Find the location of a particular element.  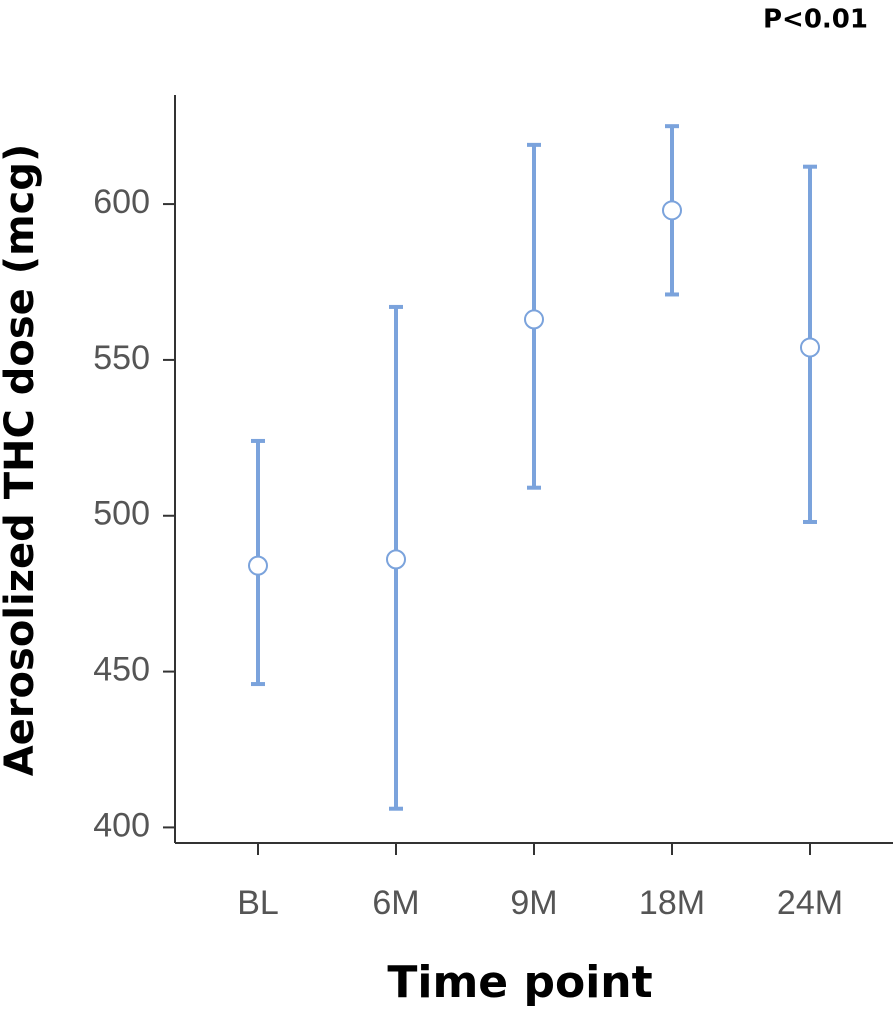

annotation: P<0.01 is located at coordinates (815, 20).